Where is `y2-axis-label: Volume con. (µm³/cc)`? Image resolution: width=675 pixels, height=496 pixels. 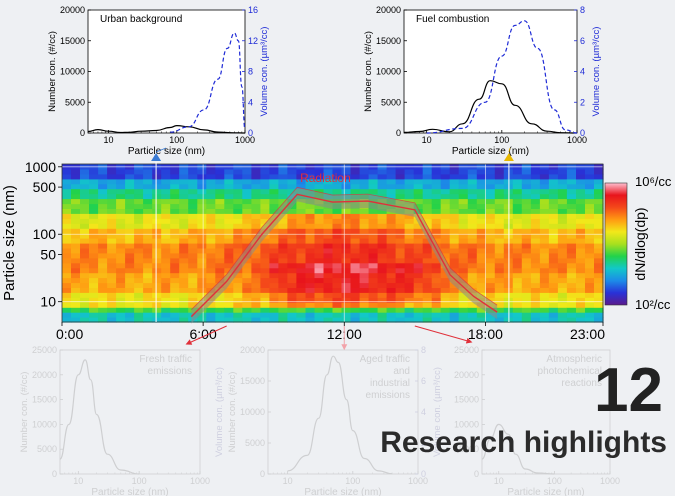
y2-axis-label: Volume con. (µm³/cc) is located at coordinates (219, 412).